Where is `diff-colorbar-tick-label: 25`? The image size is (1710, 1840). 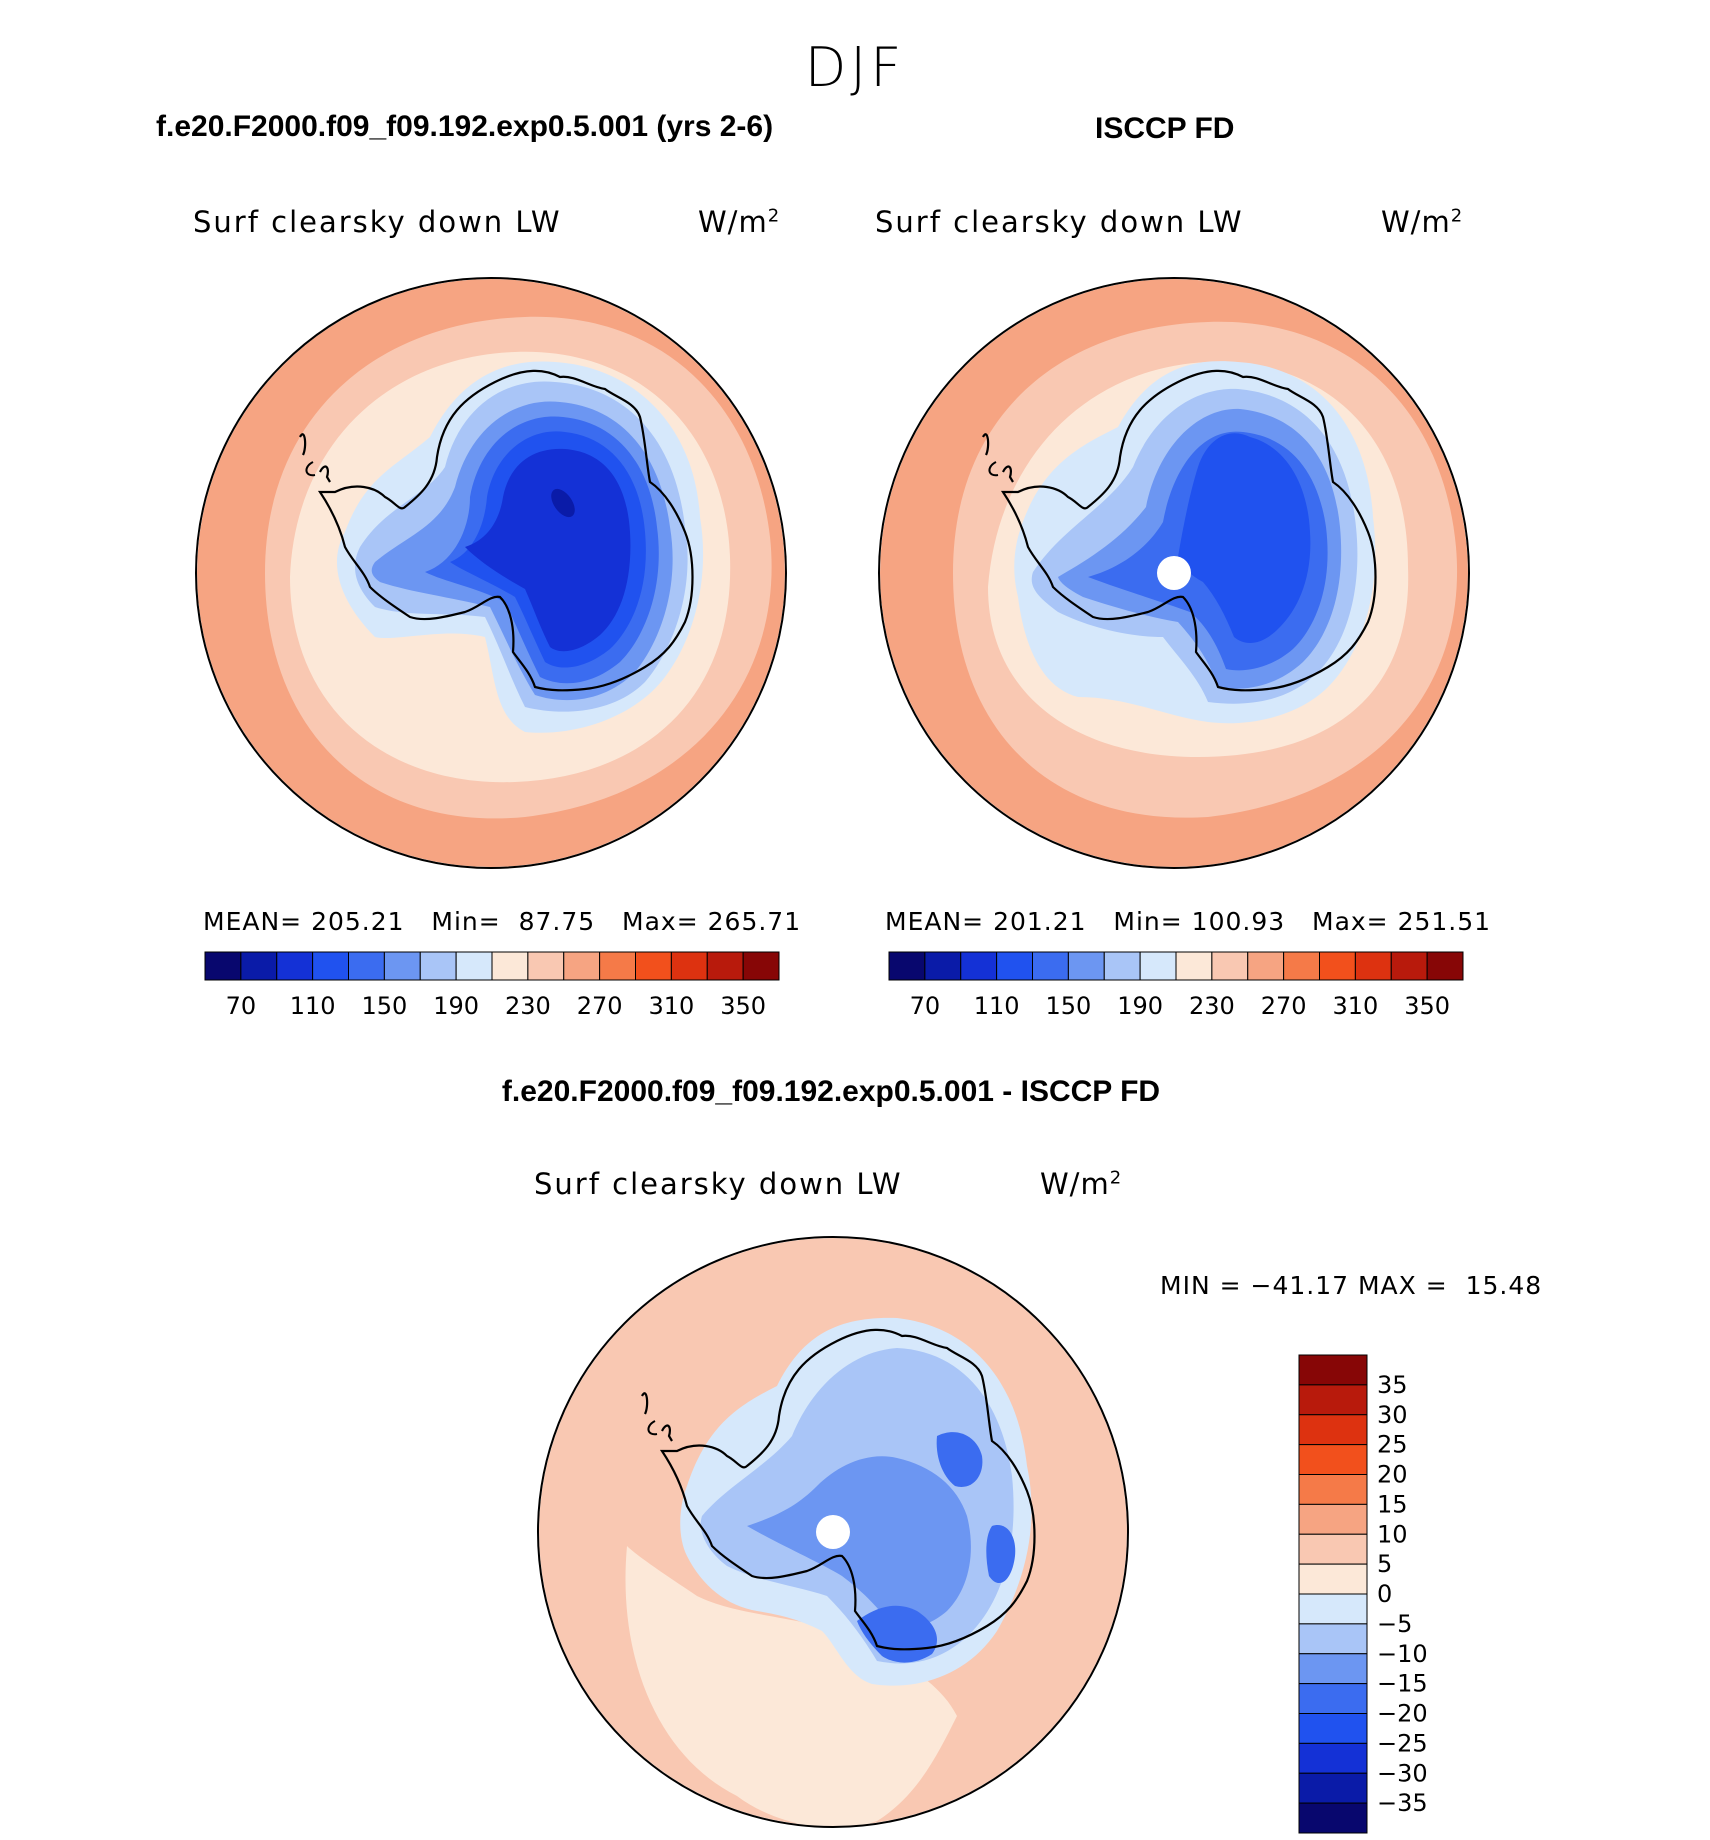
diff-colorbar-tick-label: 25 is located at coordinates (1392, 1445).